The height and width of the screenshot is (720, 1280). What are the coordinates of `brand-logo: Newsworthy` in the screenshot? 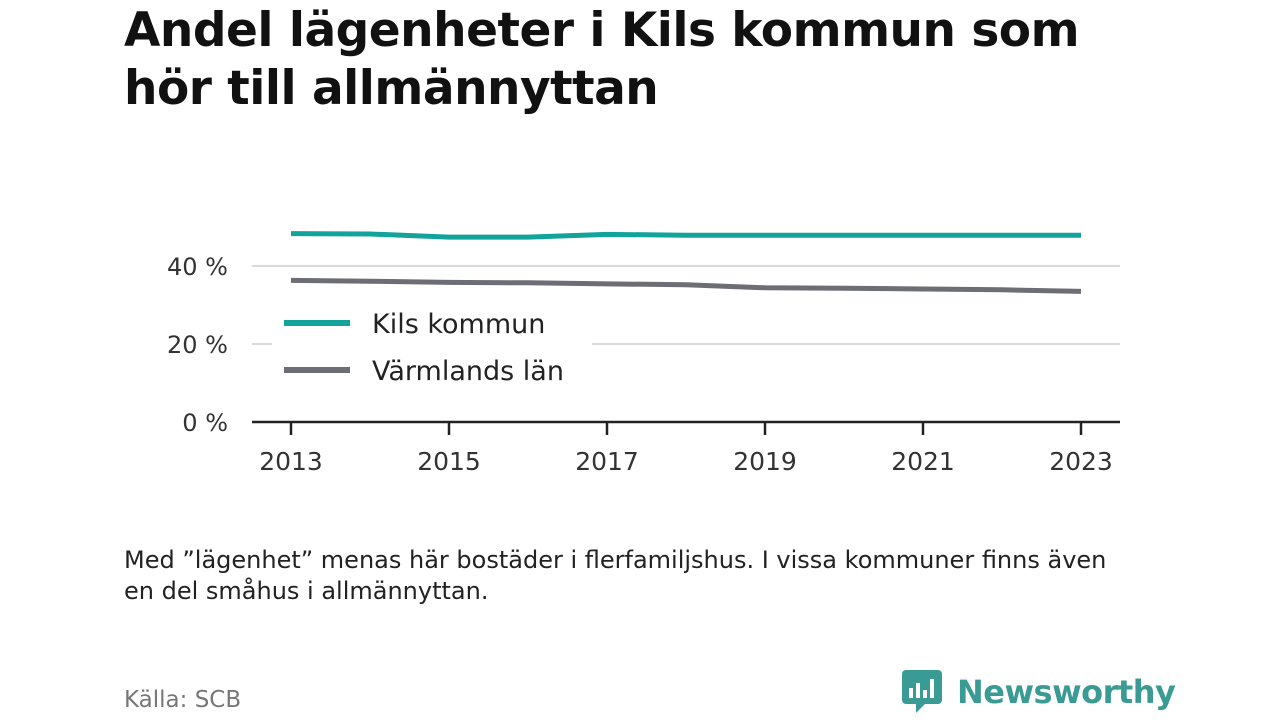 It's located at (1039, 692).